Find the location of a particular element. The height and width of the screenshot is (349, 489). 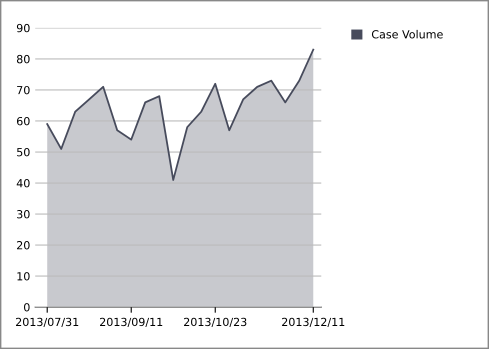

y-tick-label: 70 is located at coordinates (23, 90).